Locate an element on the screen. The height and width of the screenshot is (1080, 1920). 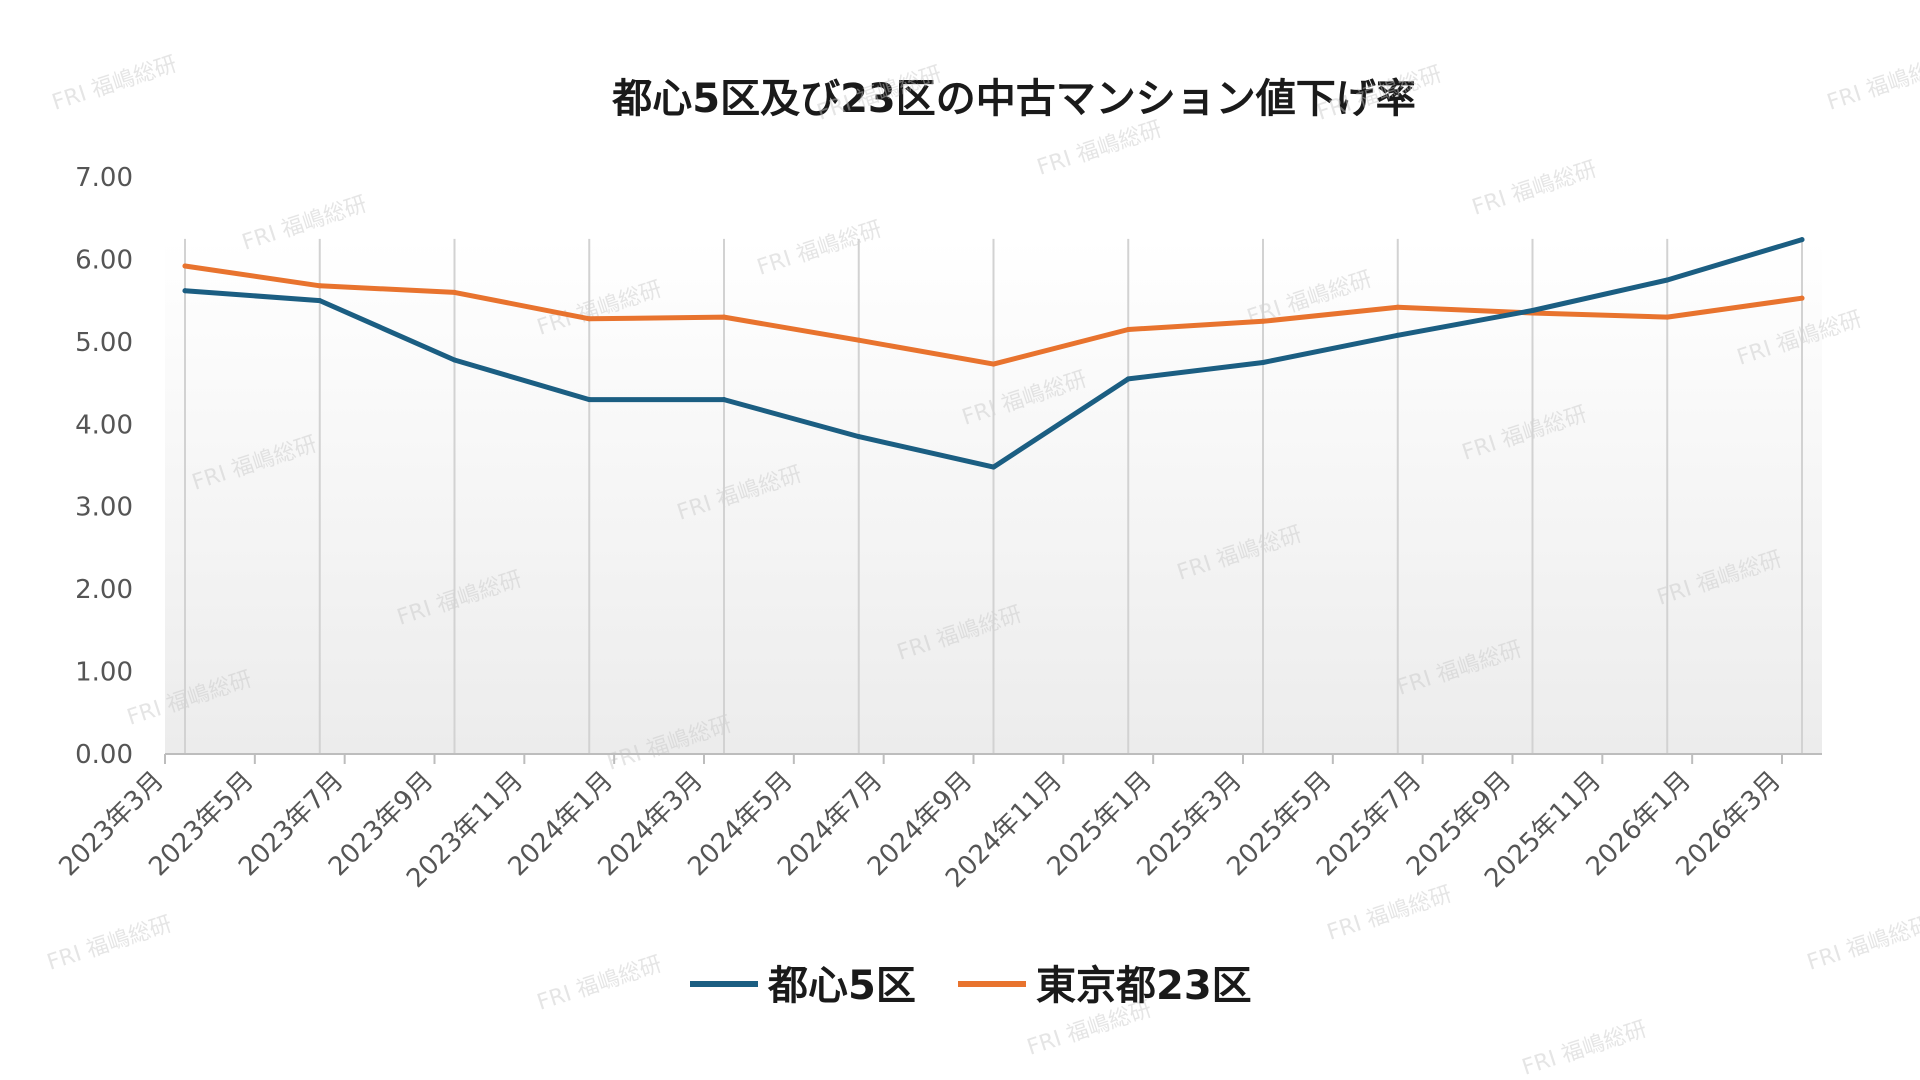
y-tick-label: 6.00 is located at coordinates (104, 260).